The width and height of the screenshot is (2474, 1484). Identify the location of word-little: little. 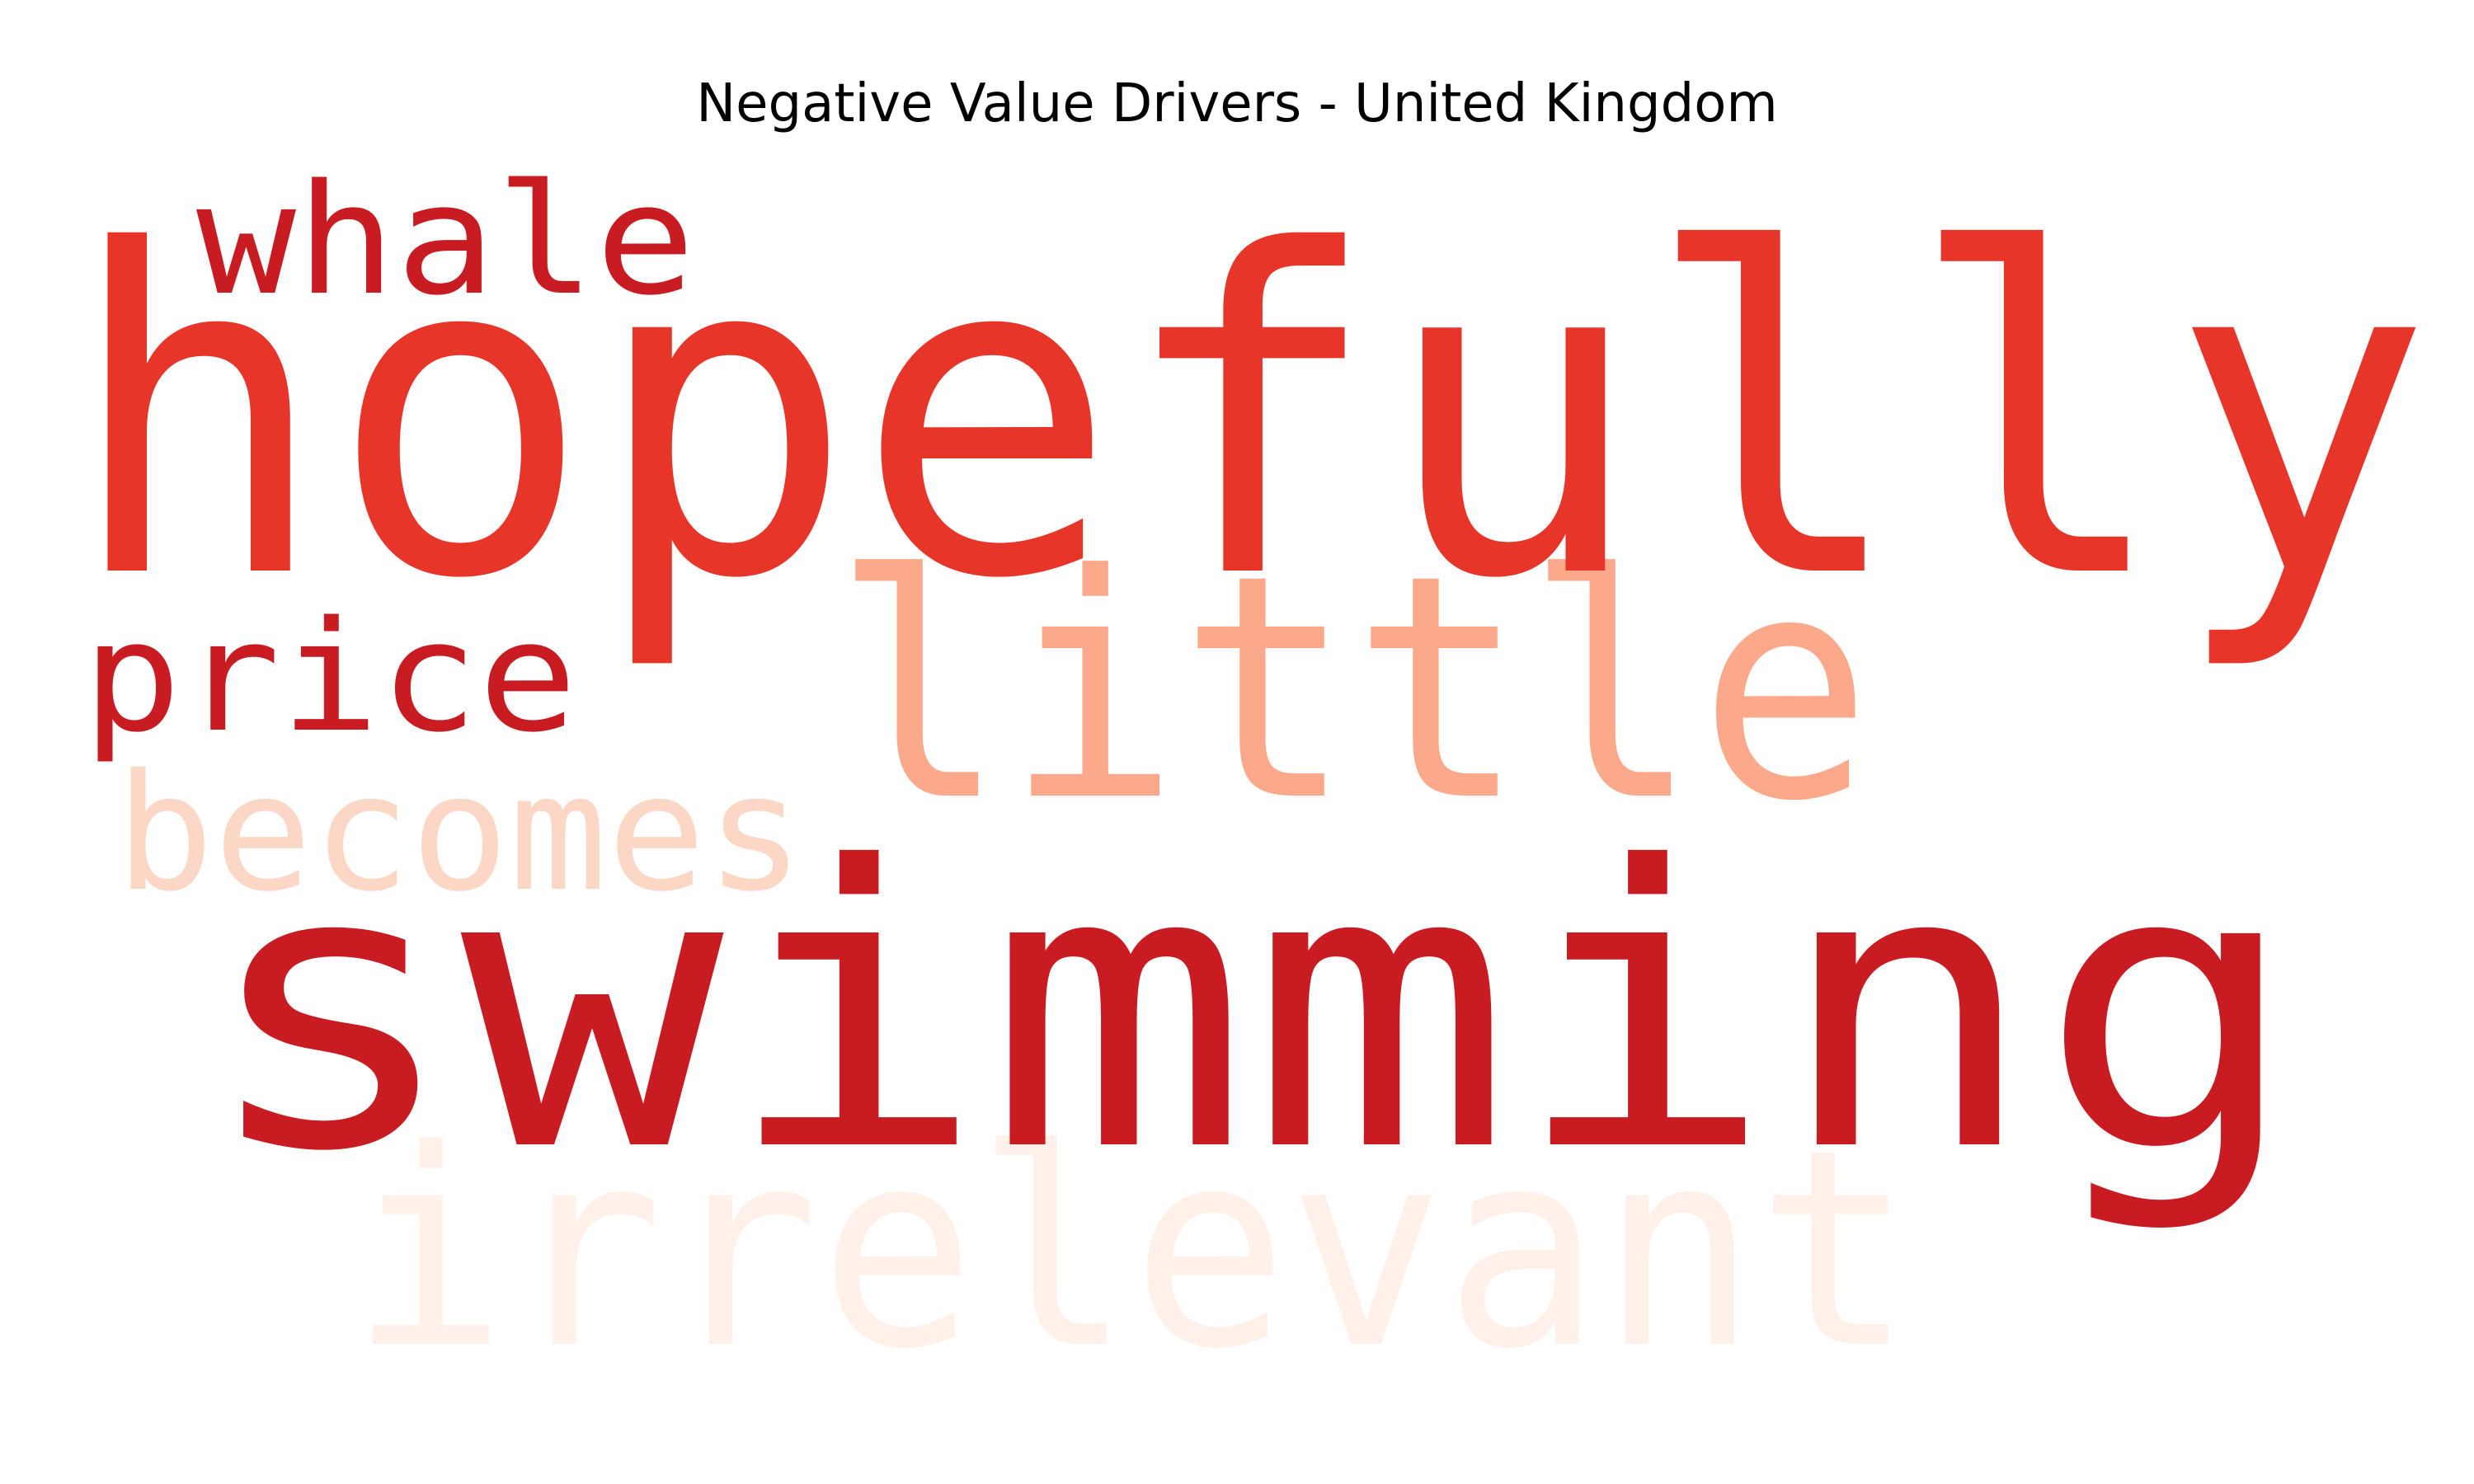
(1352, 689).